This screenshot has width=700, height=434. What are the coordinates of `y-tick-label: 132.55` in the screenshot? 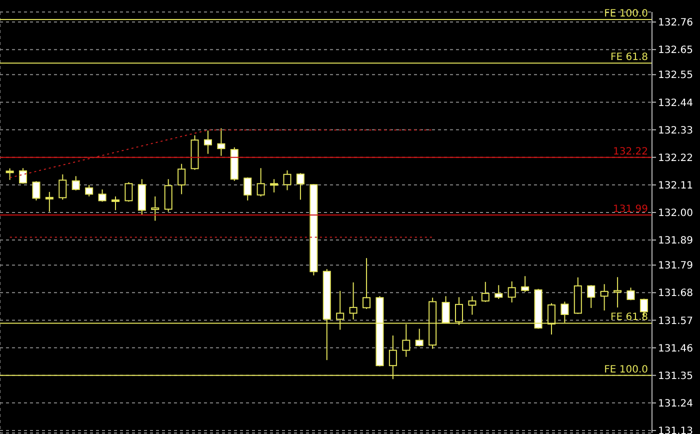 It's located at (675, 76).